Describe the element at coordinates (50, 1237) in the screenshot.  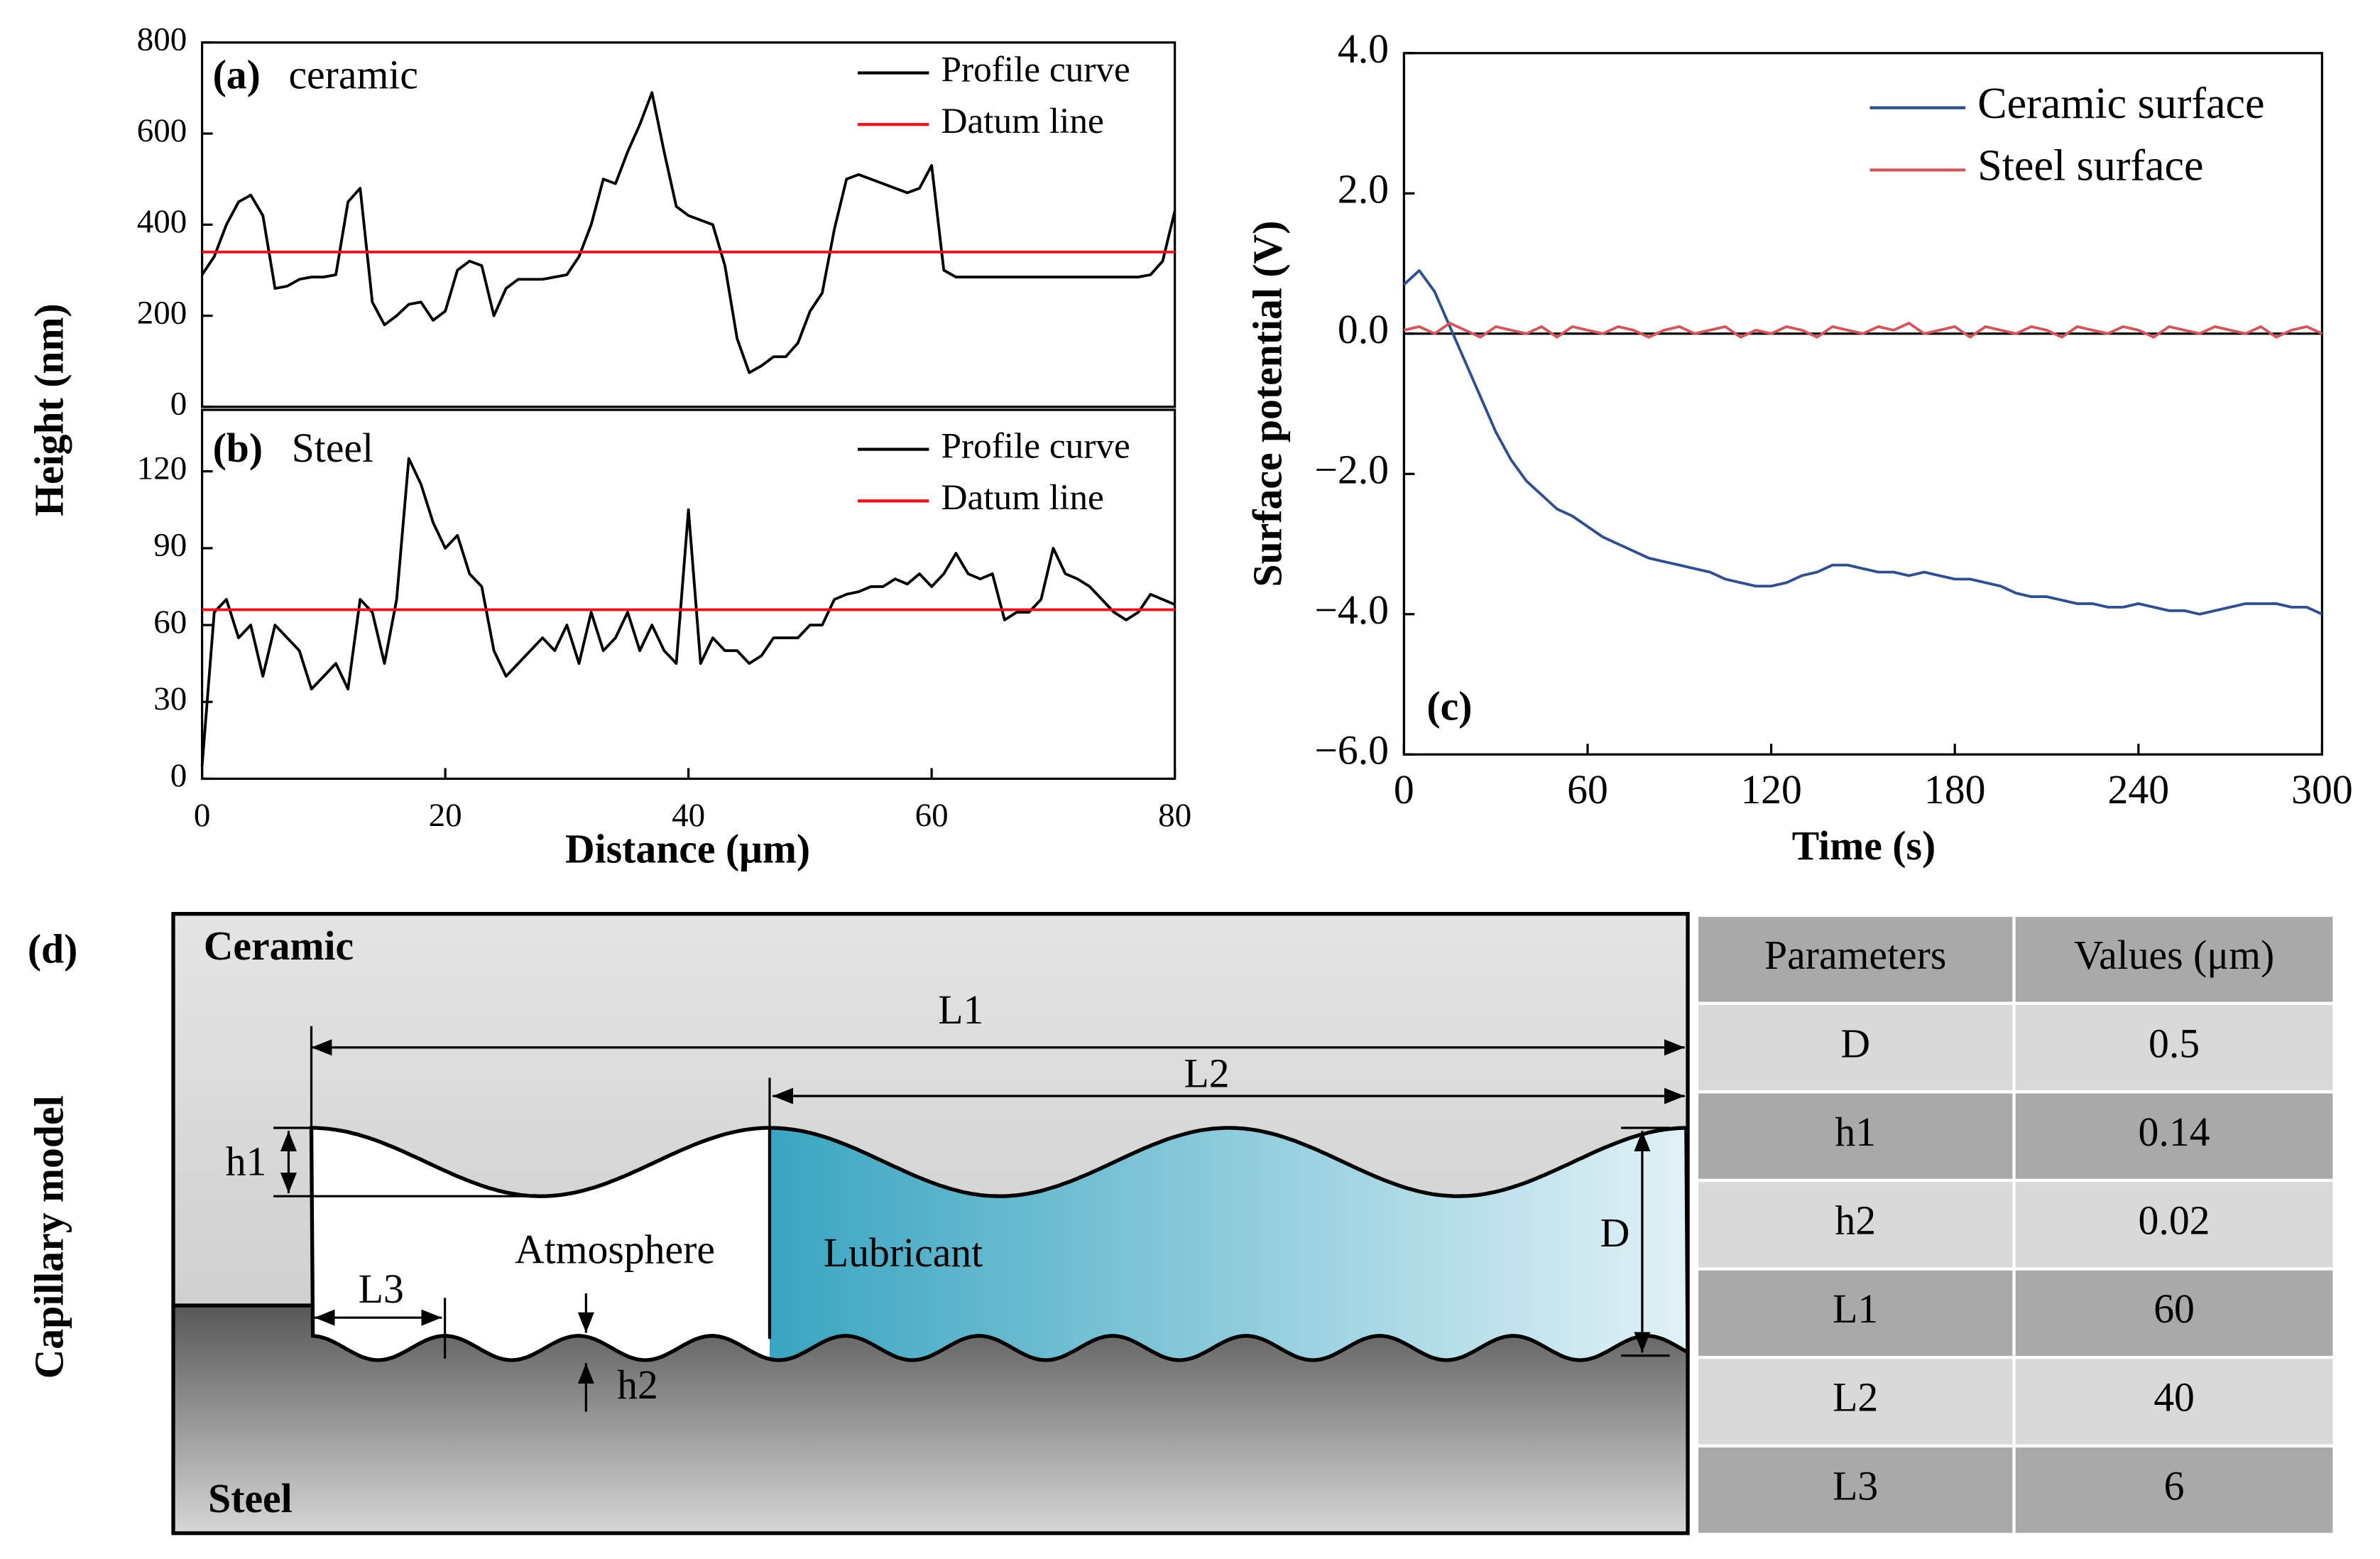
I see `diagram-title: Capillary model` at that location.